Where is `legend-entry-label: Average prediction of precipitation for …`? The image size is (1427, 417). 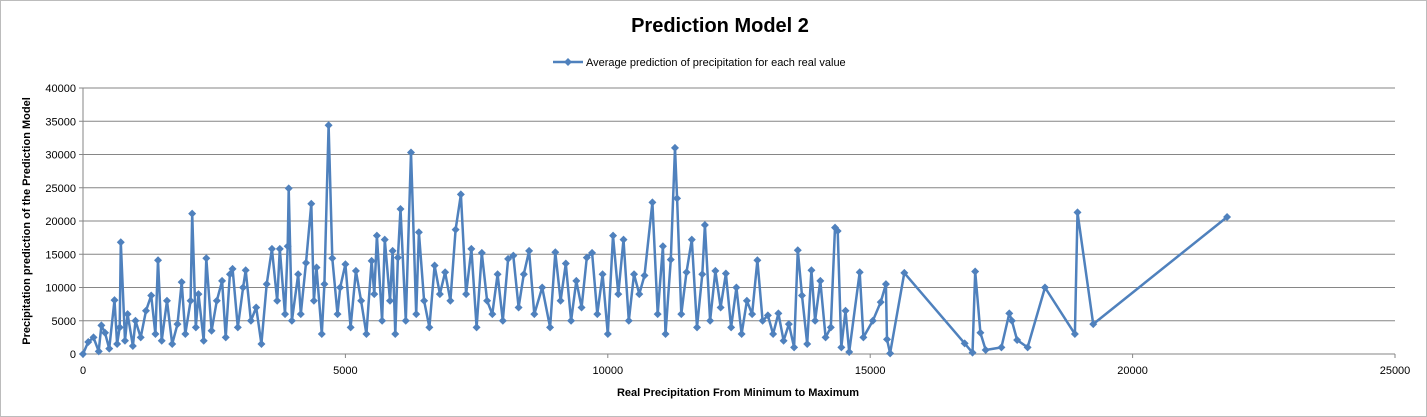
legend-entry-label: Average prediction of precipitation for … is located at coordinates (716, 63).